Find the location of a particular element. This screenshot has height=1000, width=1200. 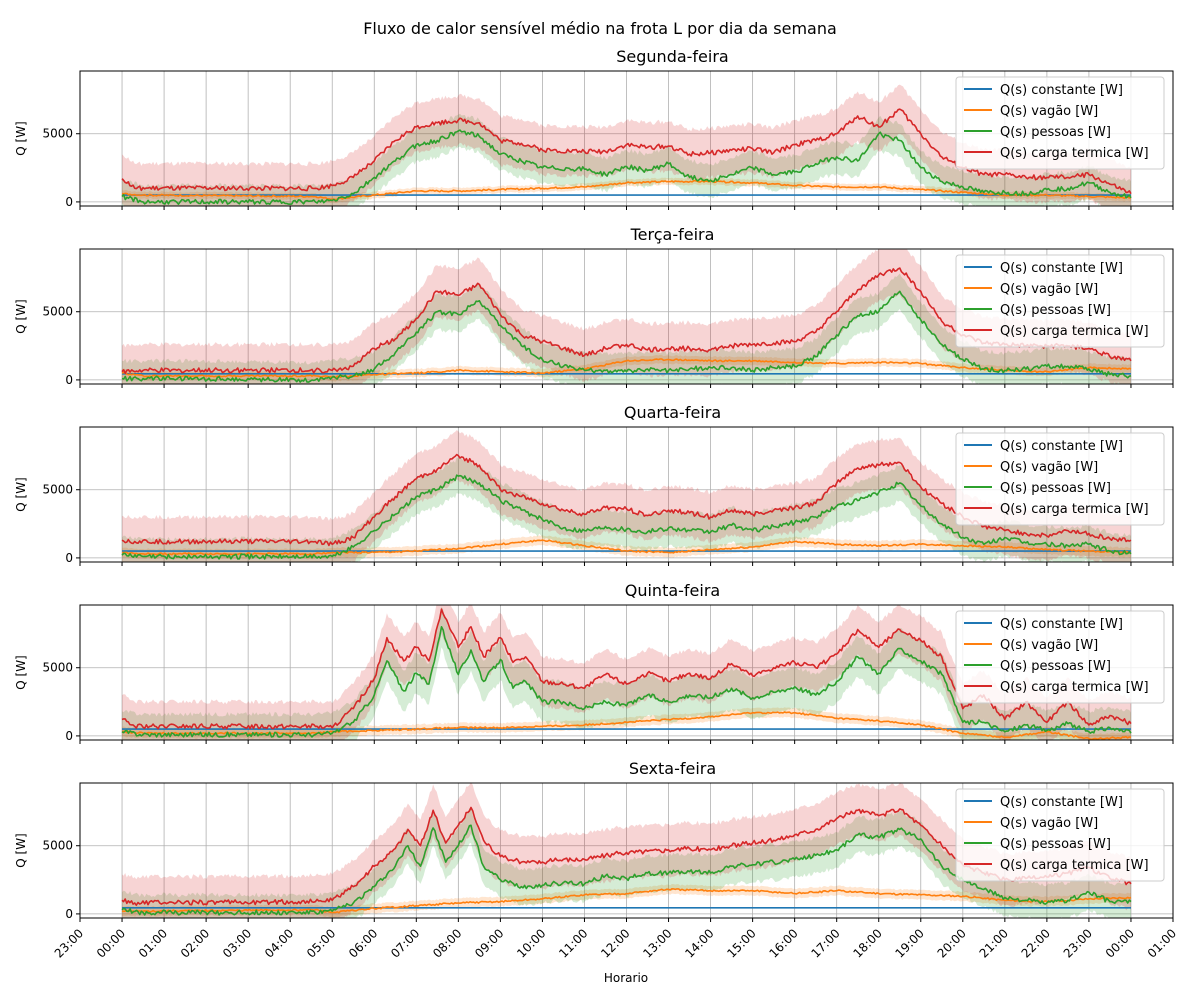

x-tick-label: 07:00 is located at coordinates (405, 943).